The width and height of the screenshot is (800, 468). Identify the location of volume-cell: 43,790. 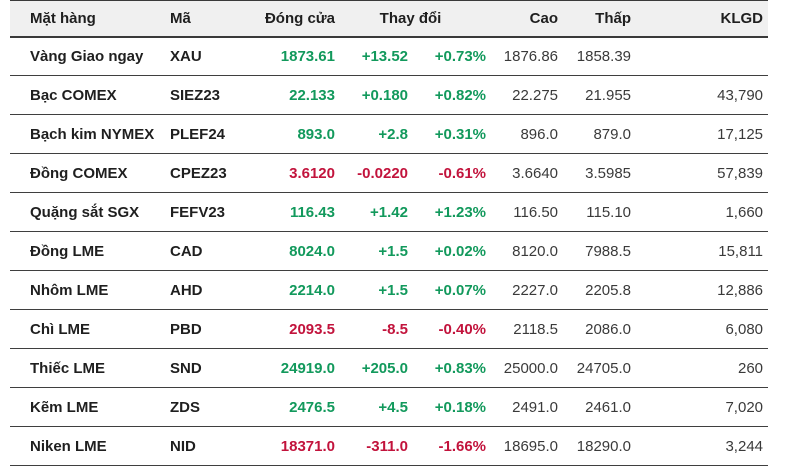
(700, 95).